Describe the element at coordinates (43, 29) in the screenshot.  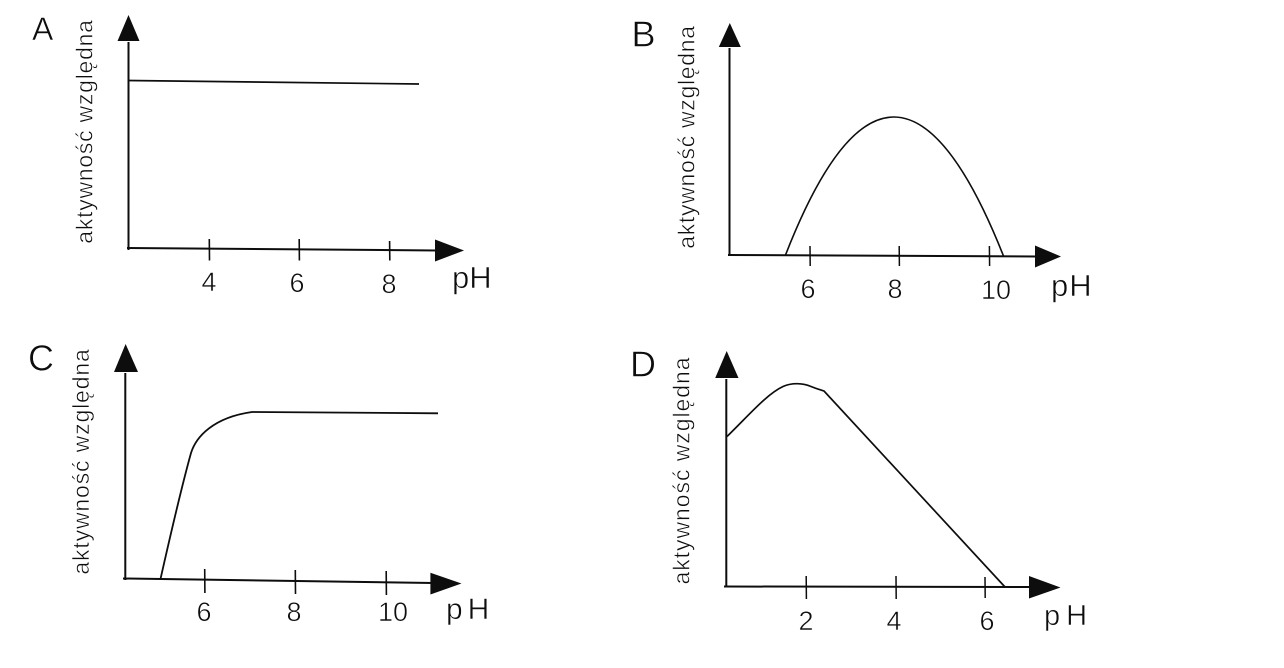
I see `svg-text: A` at that location.